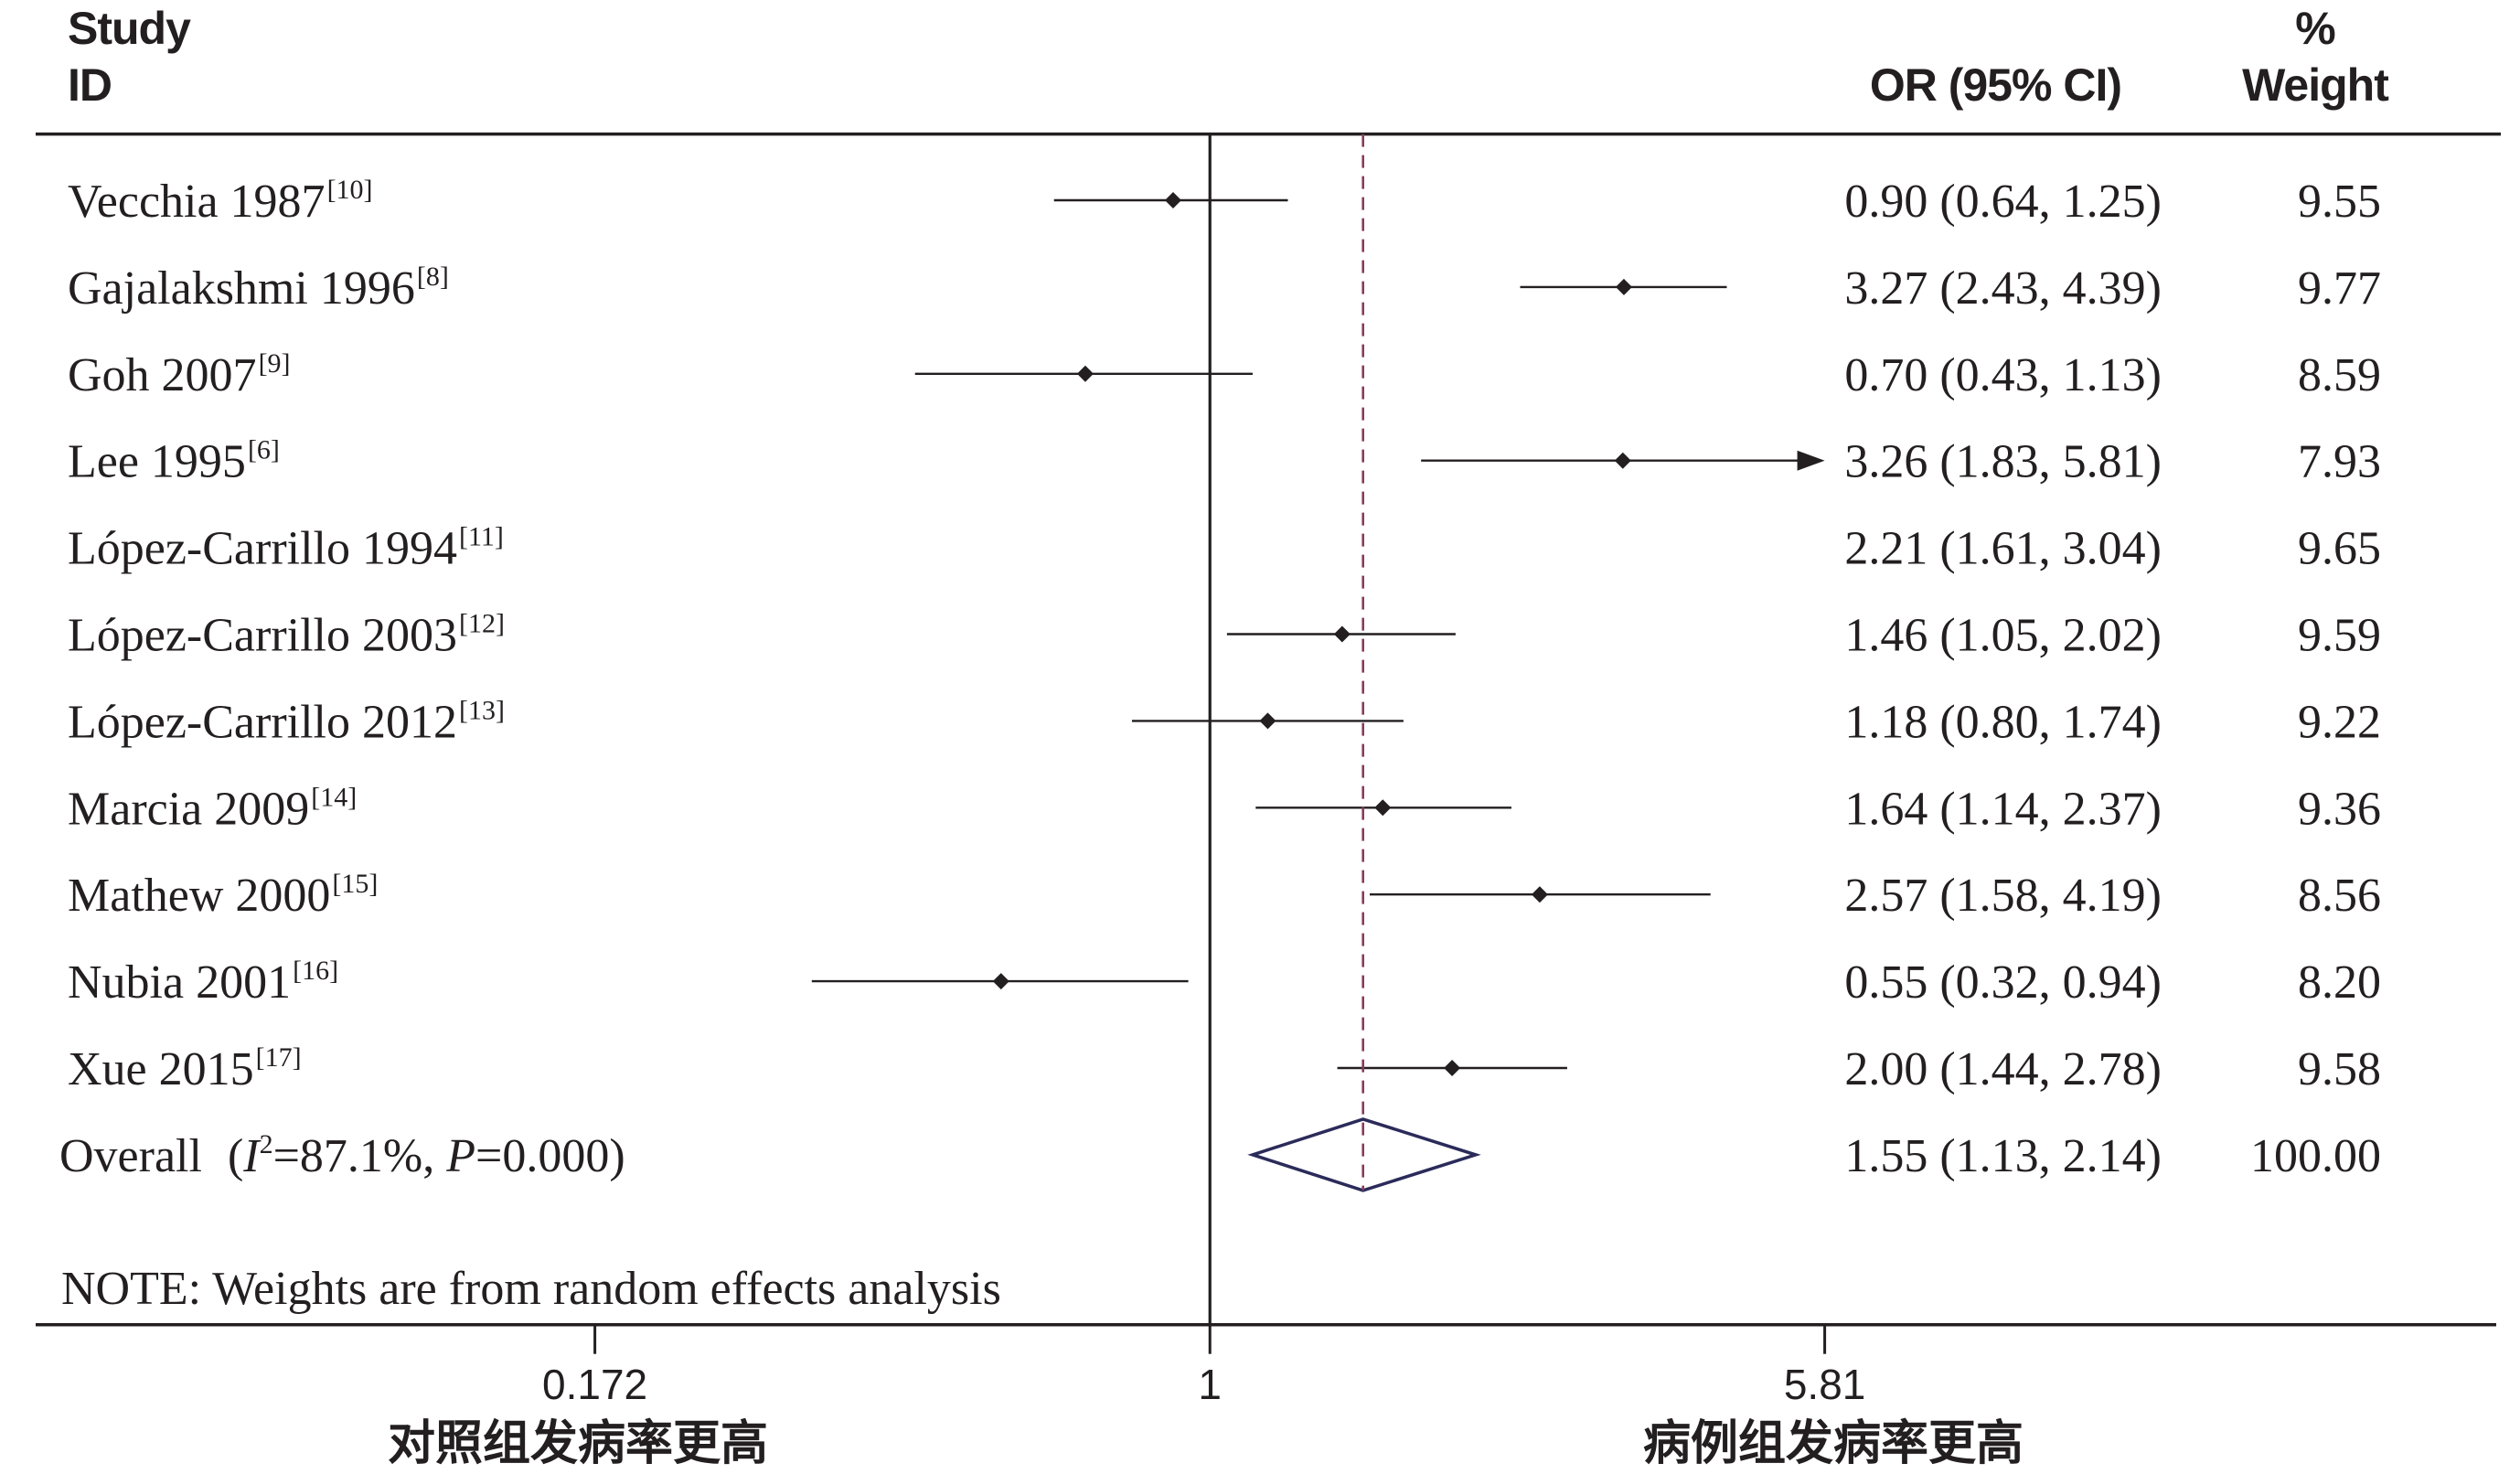  Describe the element at coordinates (2315, 1156) in the screenshot. I see `overall-weight-text: 100.00` at that location.